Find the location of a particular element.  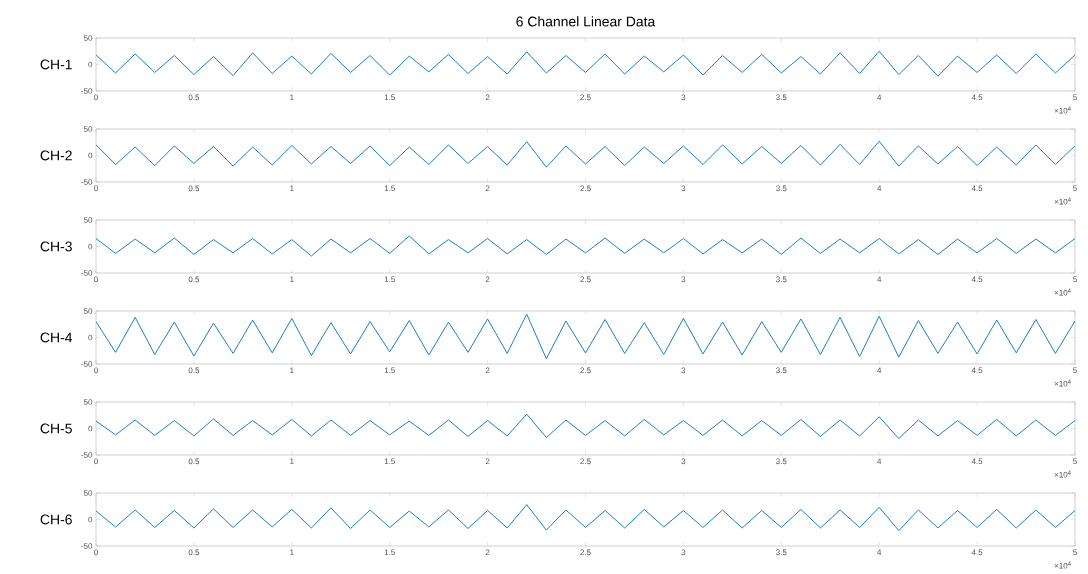

y-axis-title: CH-5 is located at coordinates (56, 428).